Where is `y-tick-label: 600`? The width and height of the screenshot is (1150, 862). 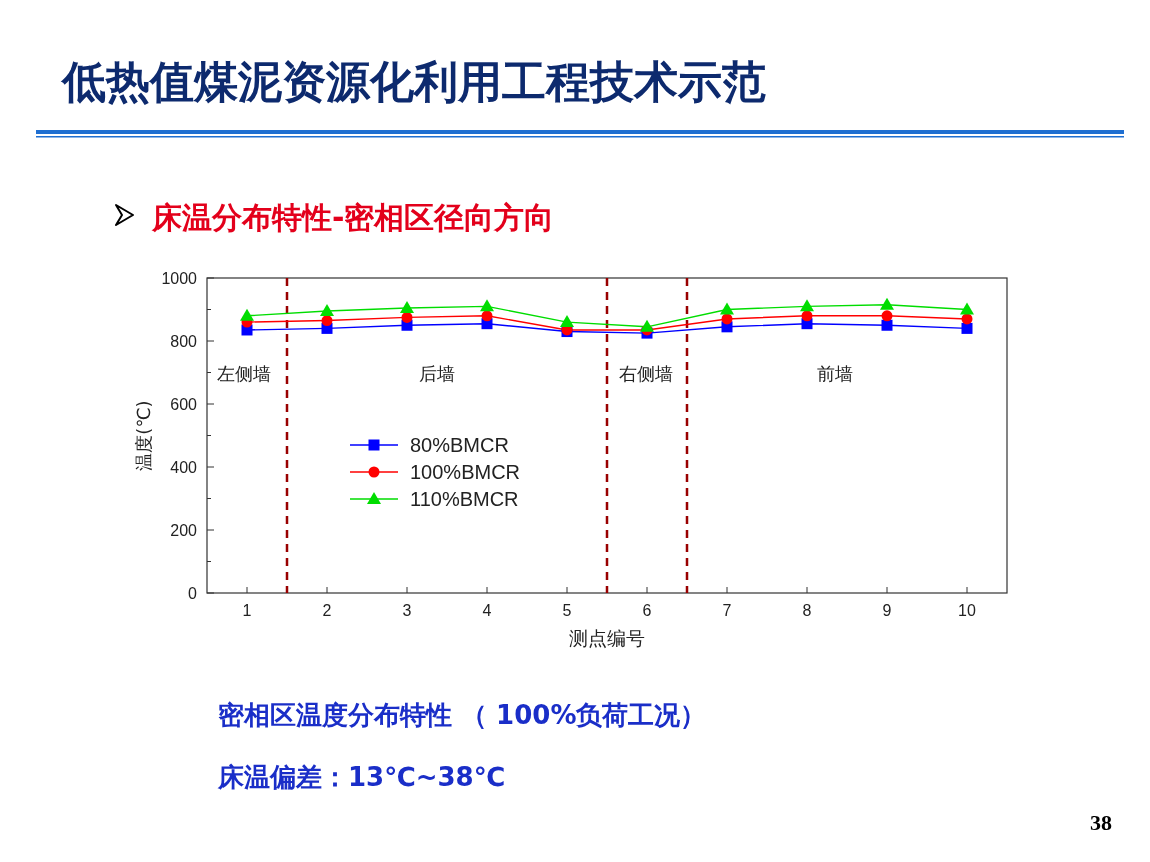
y-tick-label: 600 is located at coordinates (184, 404).